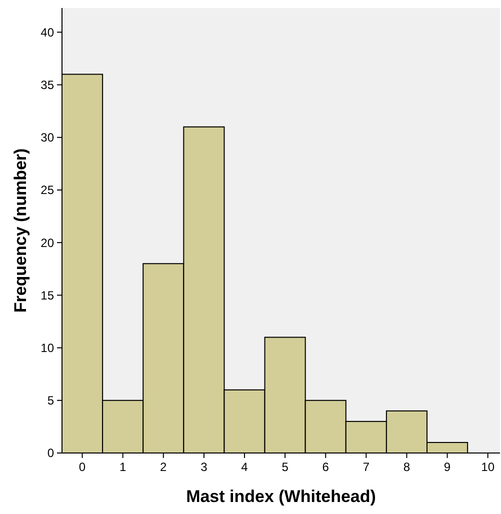 This screenshot has width=501, height=514. What do you see at coordinates (47, 85) in the screenshot?
I see `y-tick-label: 35` at bounding box center [47, 85].